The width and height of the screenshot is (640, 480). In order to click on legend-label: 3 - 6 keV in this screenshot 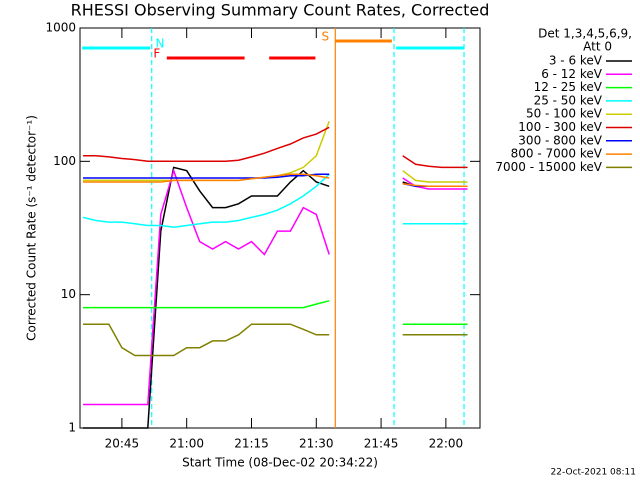, I will do `click(576, 61)`.